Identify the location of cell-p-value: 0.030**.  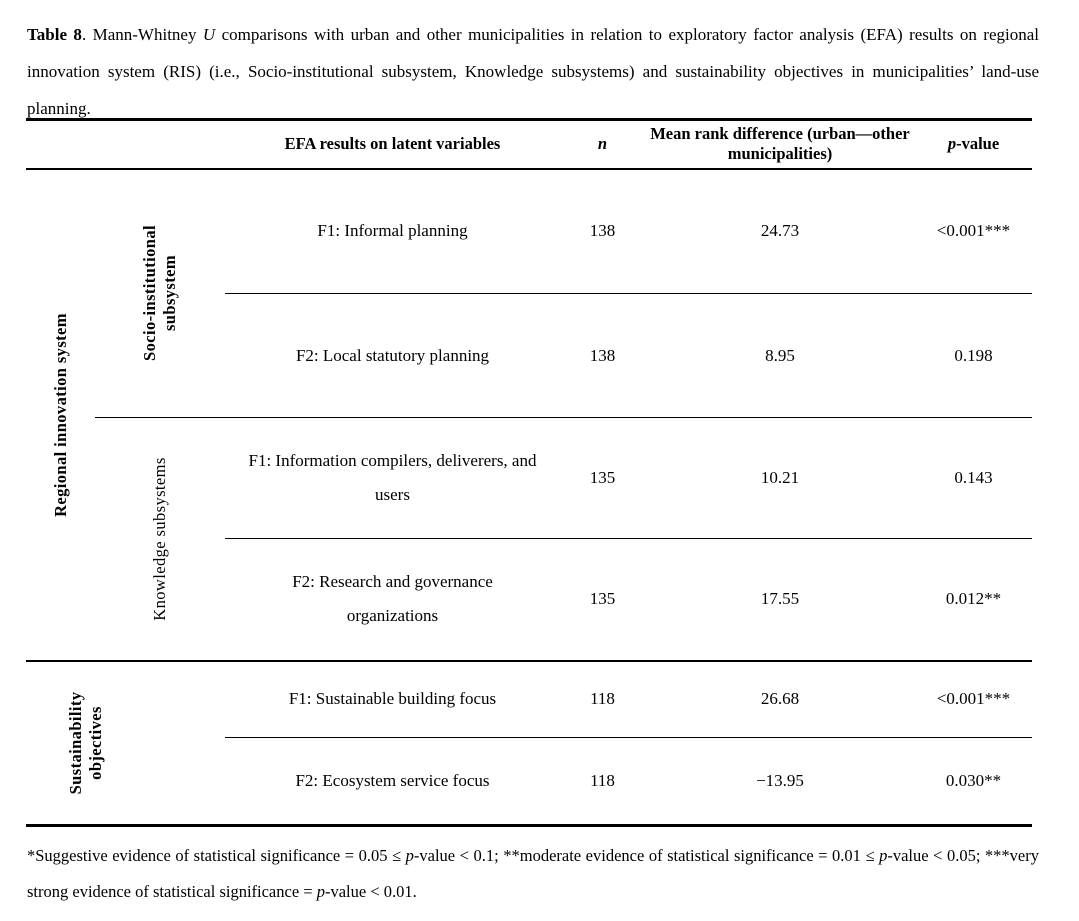
(973, 782).